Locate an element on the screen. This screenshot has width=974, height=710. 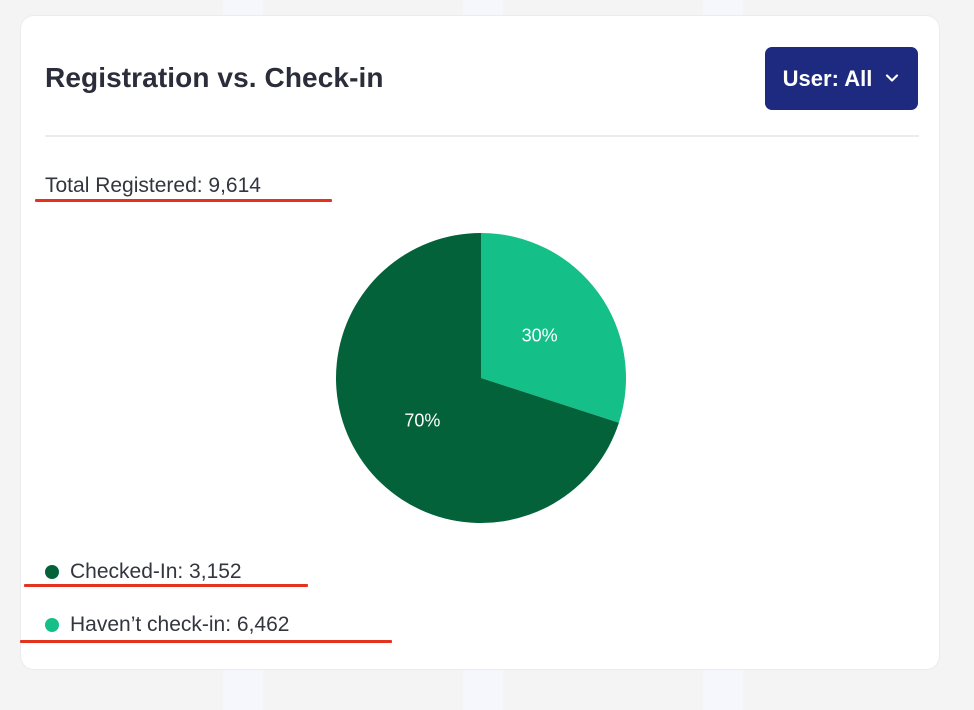
user-filter-button: User: All is located at coordinates (841, 78).